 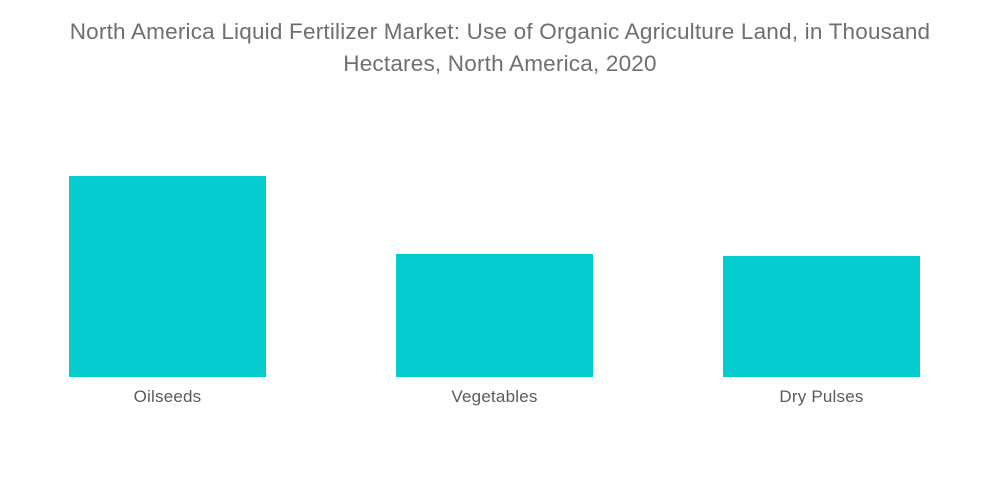 I want to click on chart-title-line-2: Hectares, North America, 2020, so click(x=500, y=63).